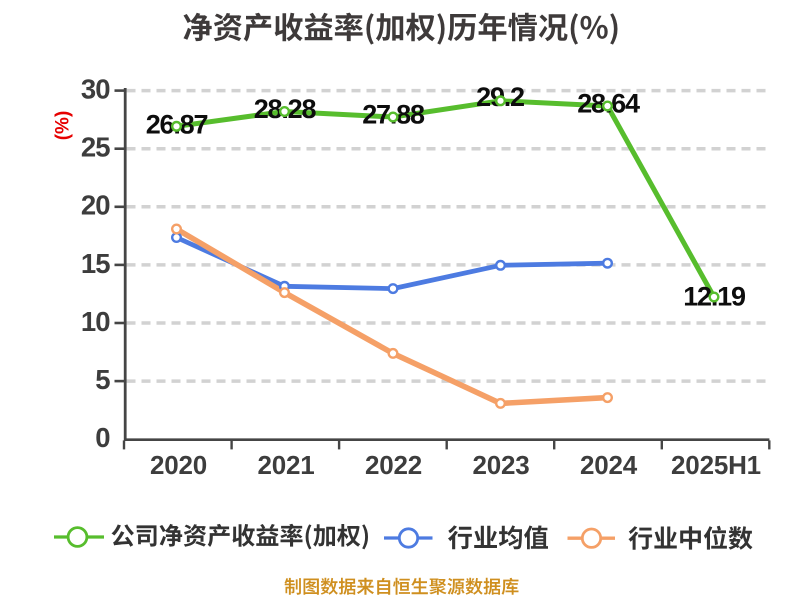  What do you see at coordinates (95, 89) in the screenshot?
I see `svg-text: 30` at bounding box center [95, 89].